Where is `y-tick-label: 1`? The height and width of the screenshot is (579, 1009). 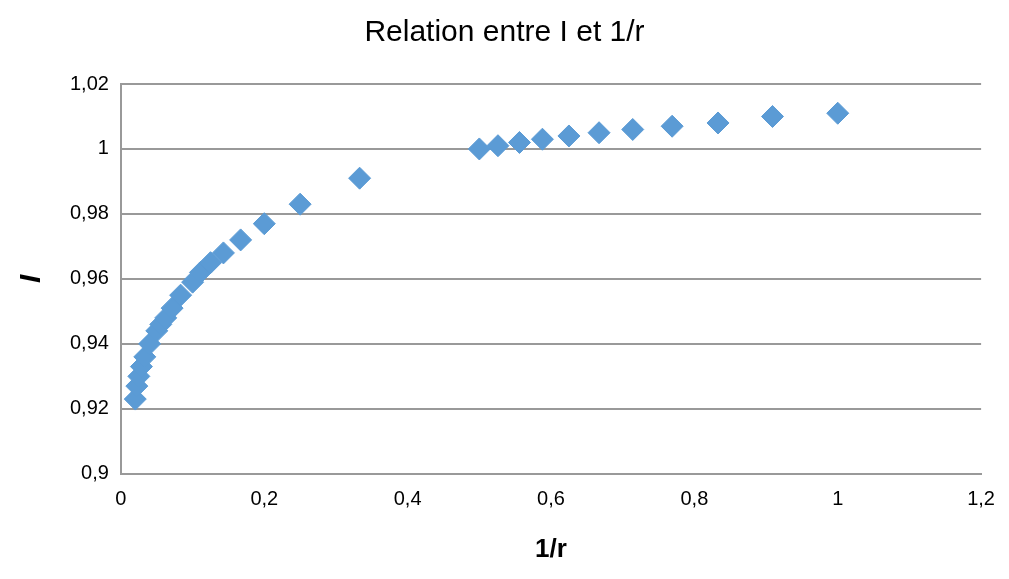 y-tick-label: 1 is located at coordinates (103, 147).